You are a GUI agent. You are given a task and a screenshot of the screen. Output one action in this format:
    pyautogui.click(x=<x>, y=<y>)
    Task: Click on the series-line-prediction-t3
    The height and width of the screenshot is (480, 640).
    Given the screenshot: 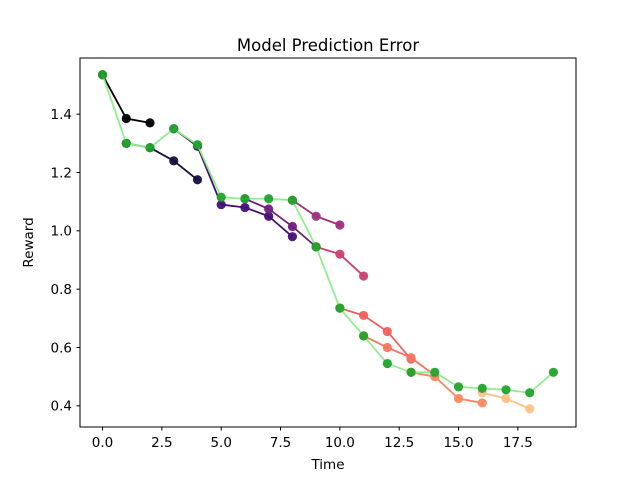 What is the action you would take?
    pyautogui.click(x=233, y=182)
    